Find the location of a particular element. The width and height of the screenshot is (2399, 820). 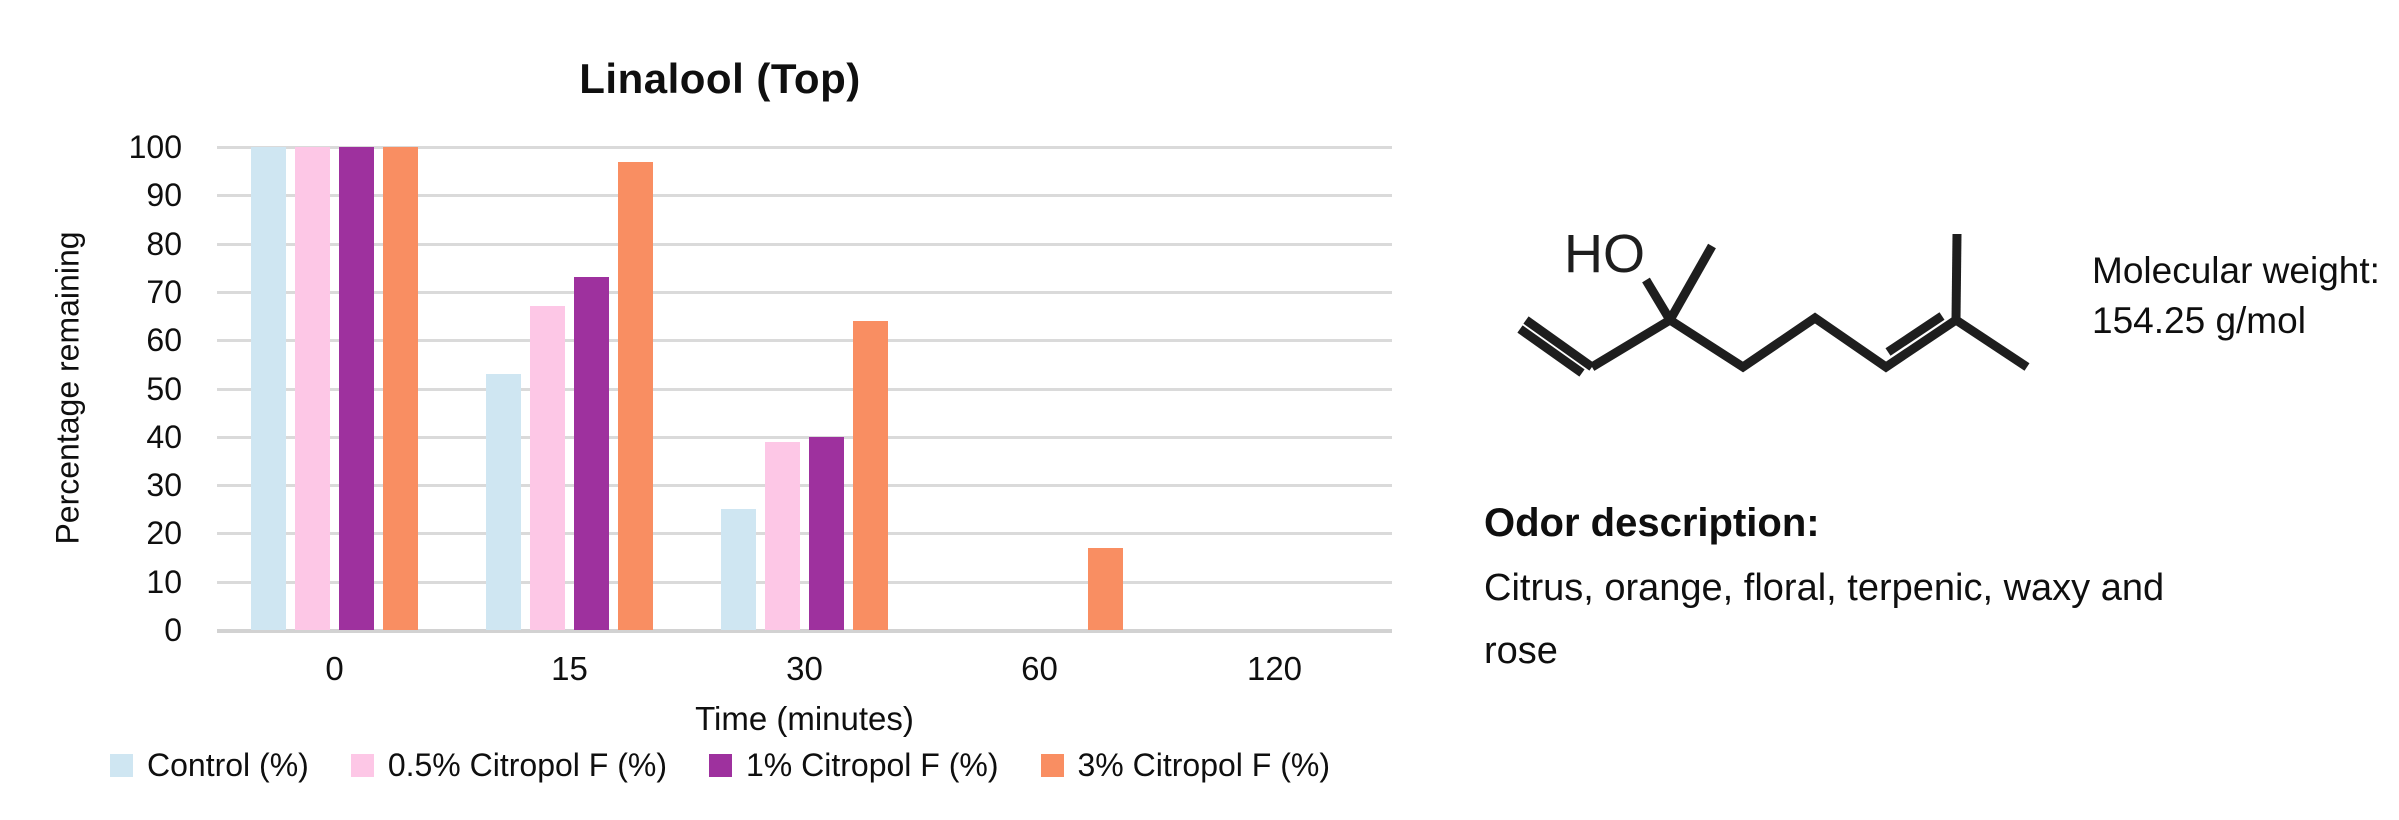

bar-0-5-citropol-f-t30 is located at coordinates (782, 535).